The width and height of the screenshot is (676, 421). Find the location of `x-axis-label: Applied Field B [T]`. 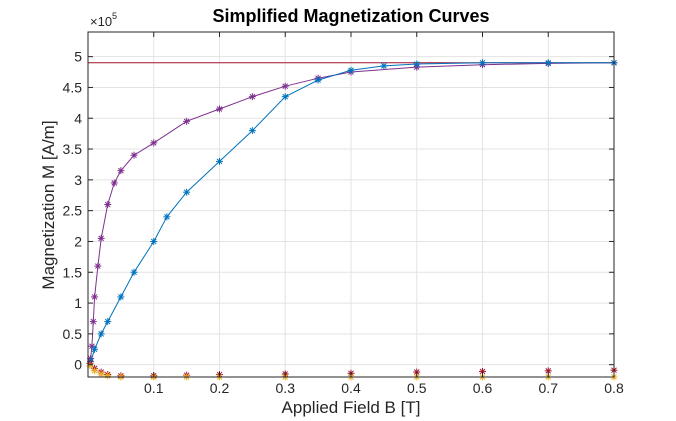

x-axis-label: Applied Field B [T] is located at coordinates (351, 407).